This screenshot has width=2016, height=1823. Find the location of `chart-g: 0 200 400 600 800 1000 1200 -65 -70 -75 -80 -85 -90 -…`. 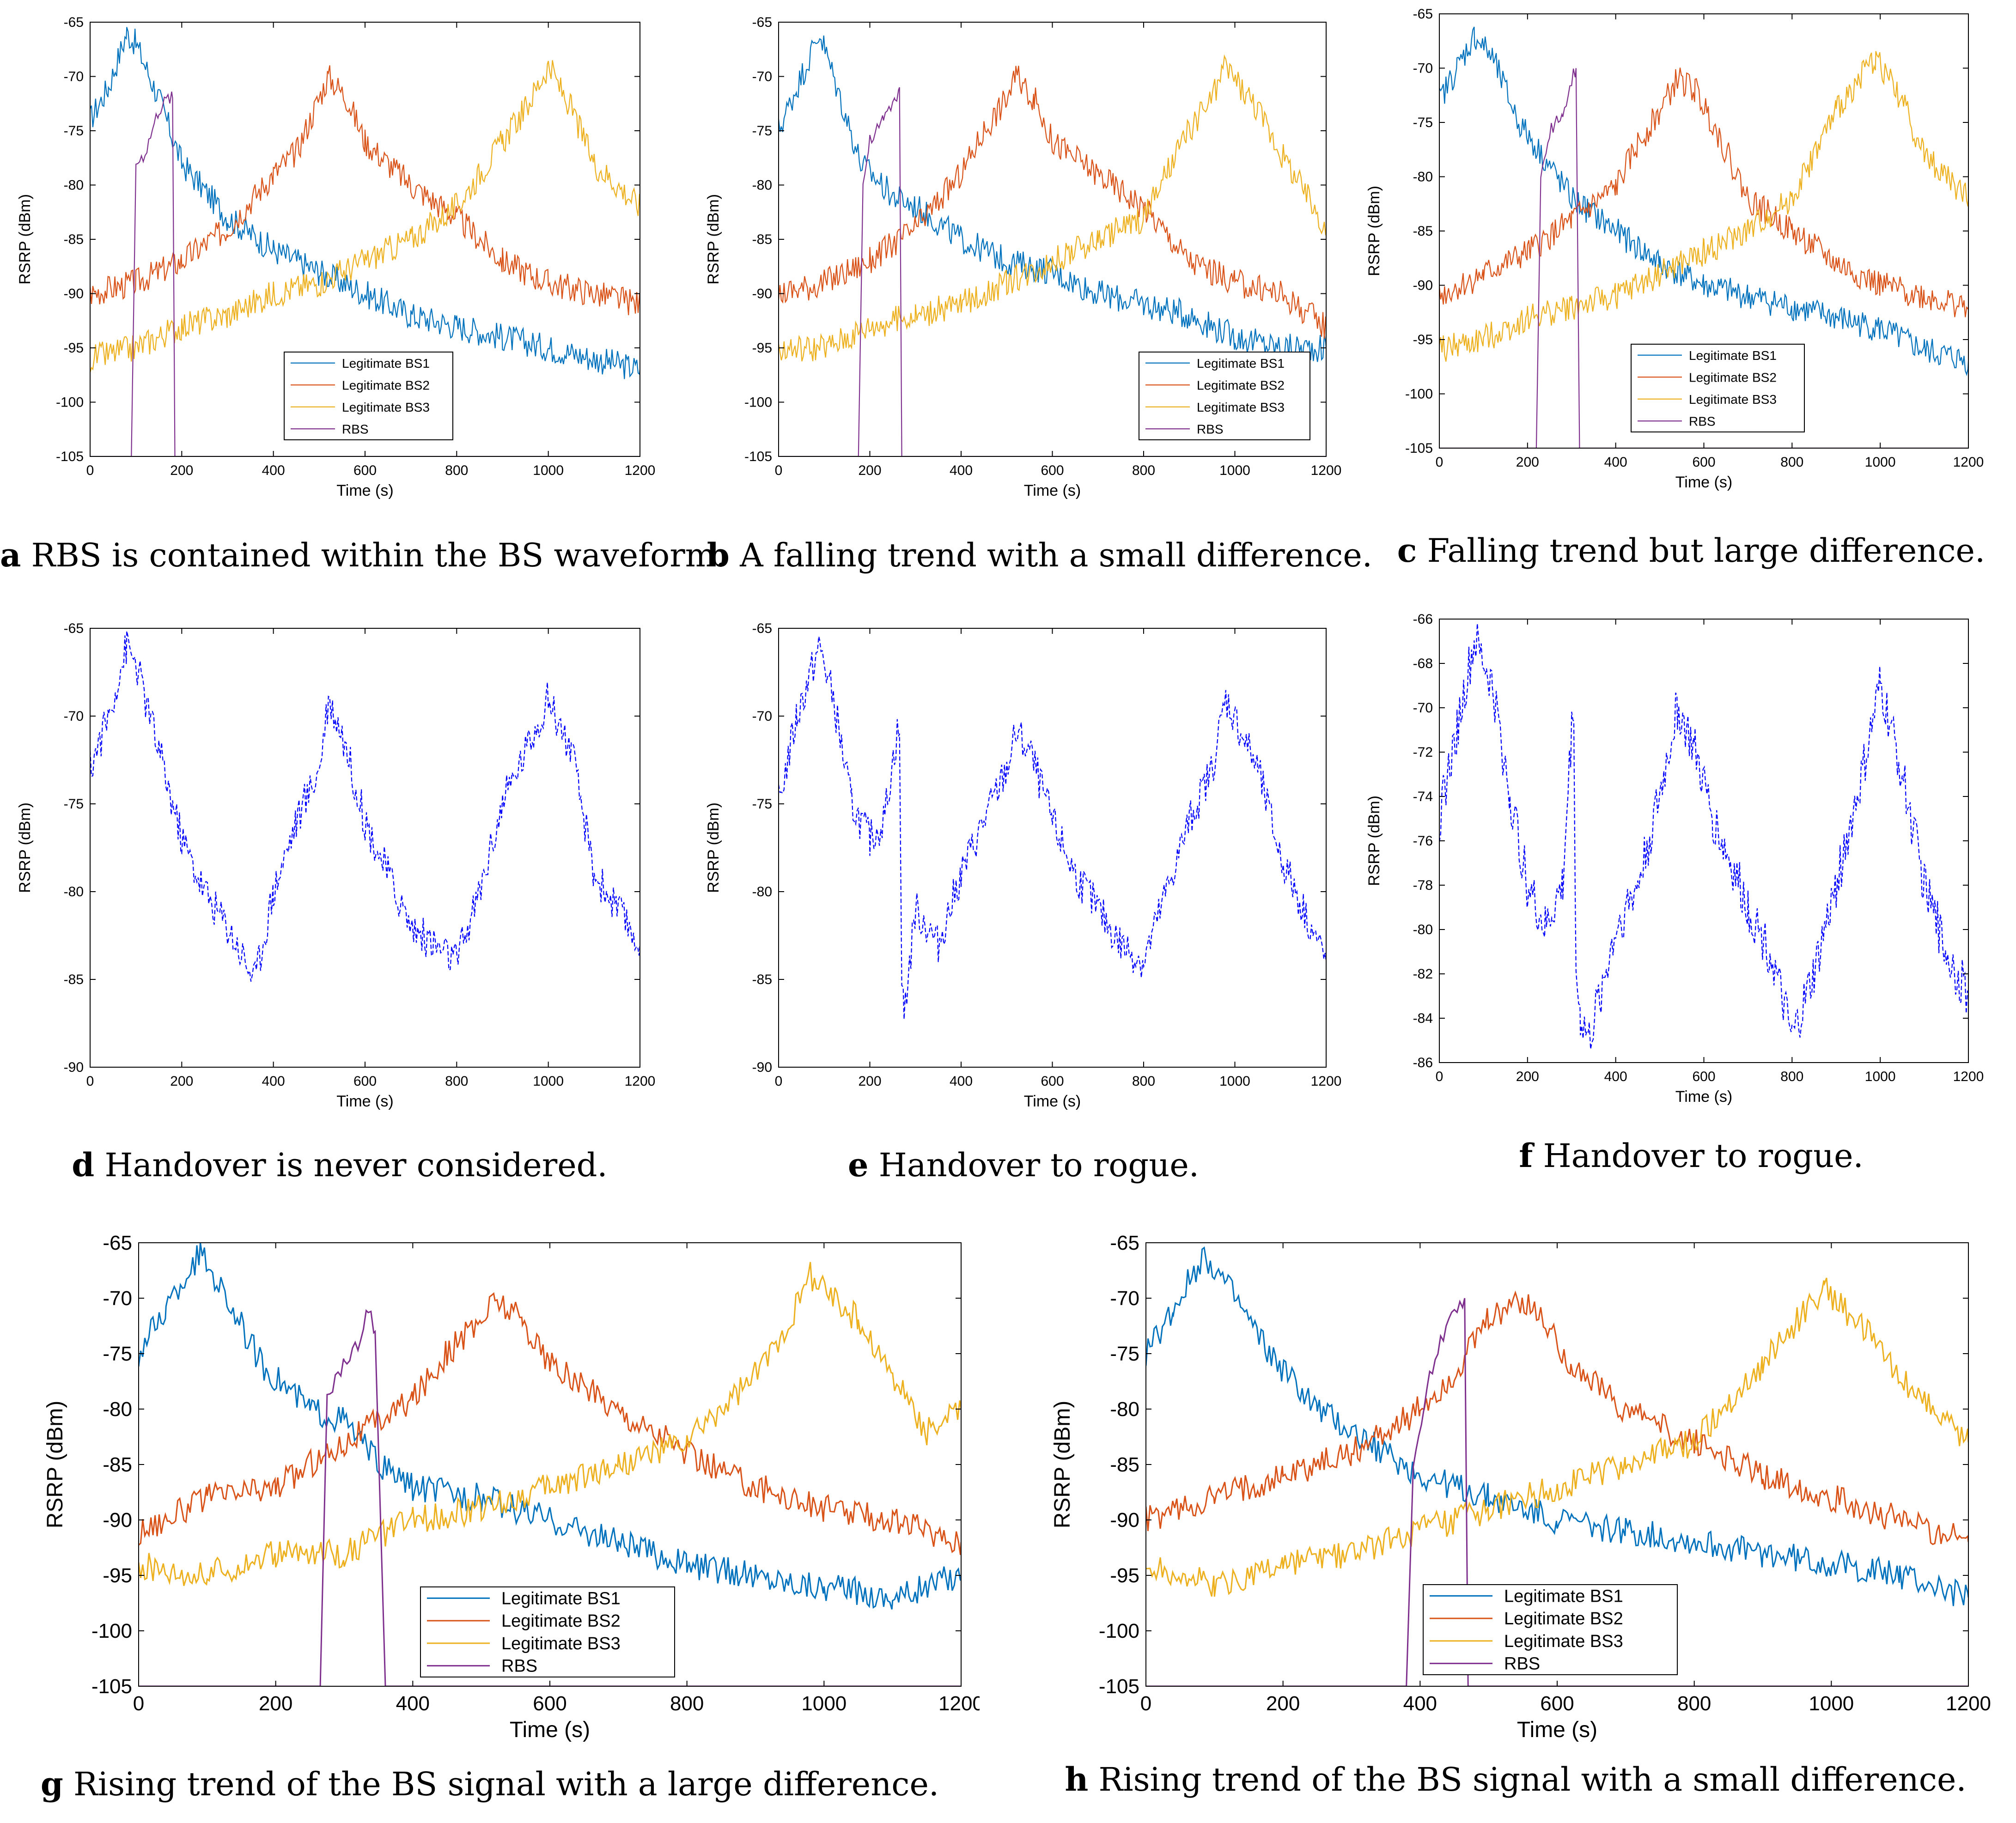

chart-g: 0 200 400 600 800 1000 1200 -65 -70 -75 -80 -85 -90 -… is located at coordinates (511, 1487).